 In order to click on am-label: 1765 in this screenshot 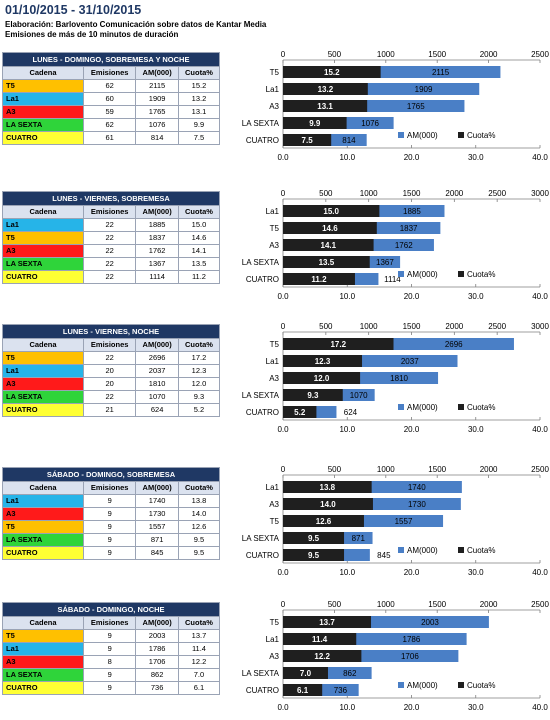, I will do `click(416, 106)`.